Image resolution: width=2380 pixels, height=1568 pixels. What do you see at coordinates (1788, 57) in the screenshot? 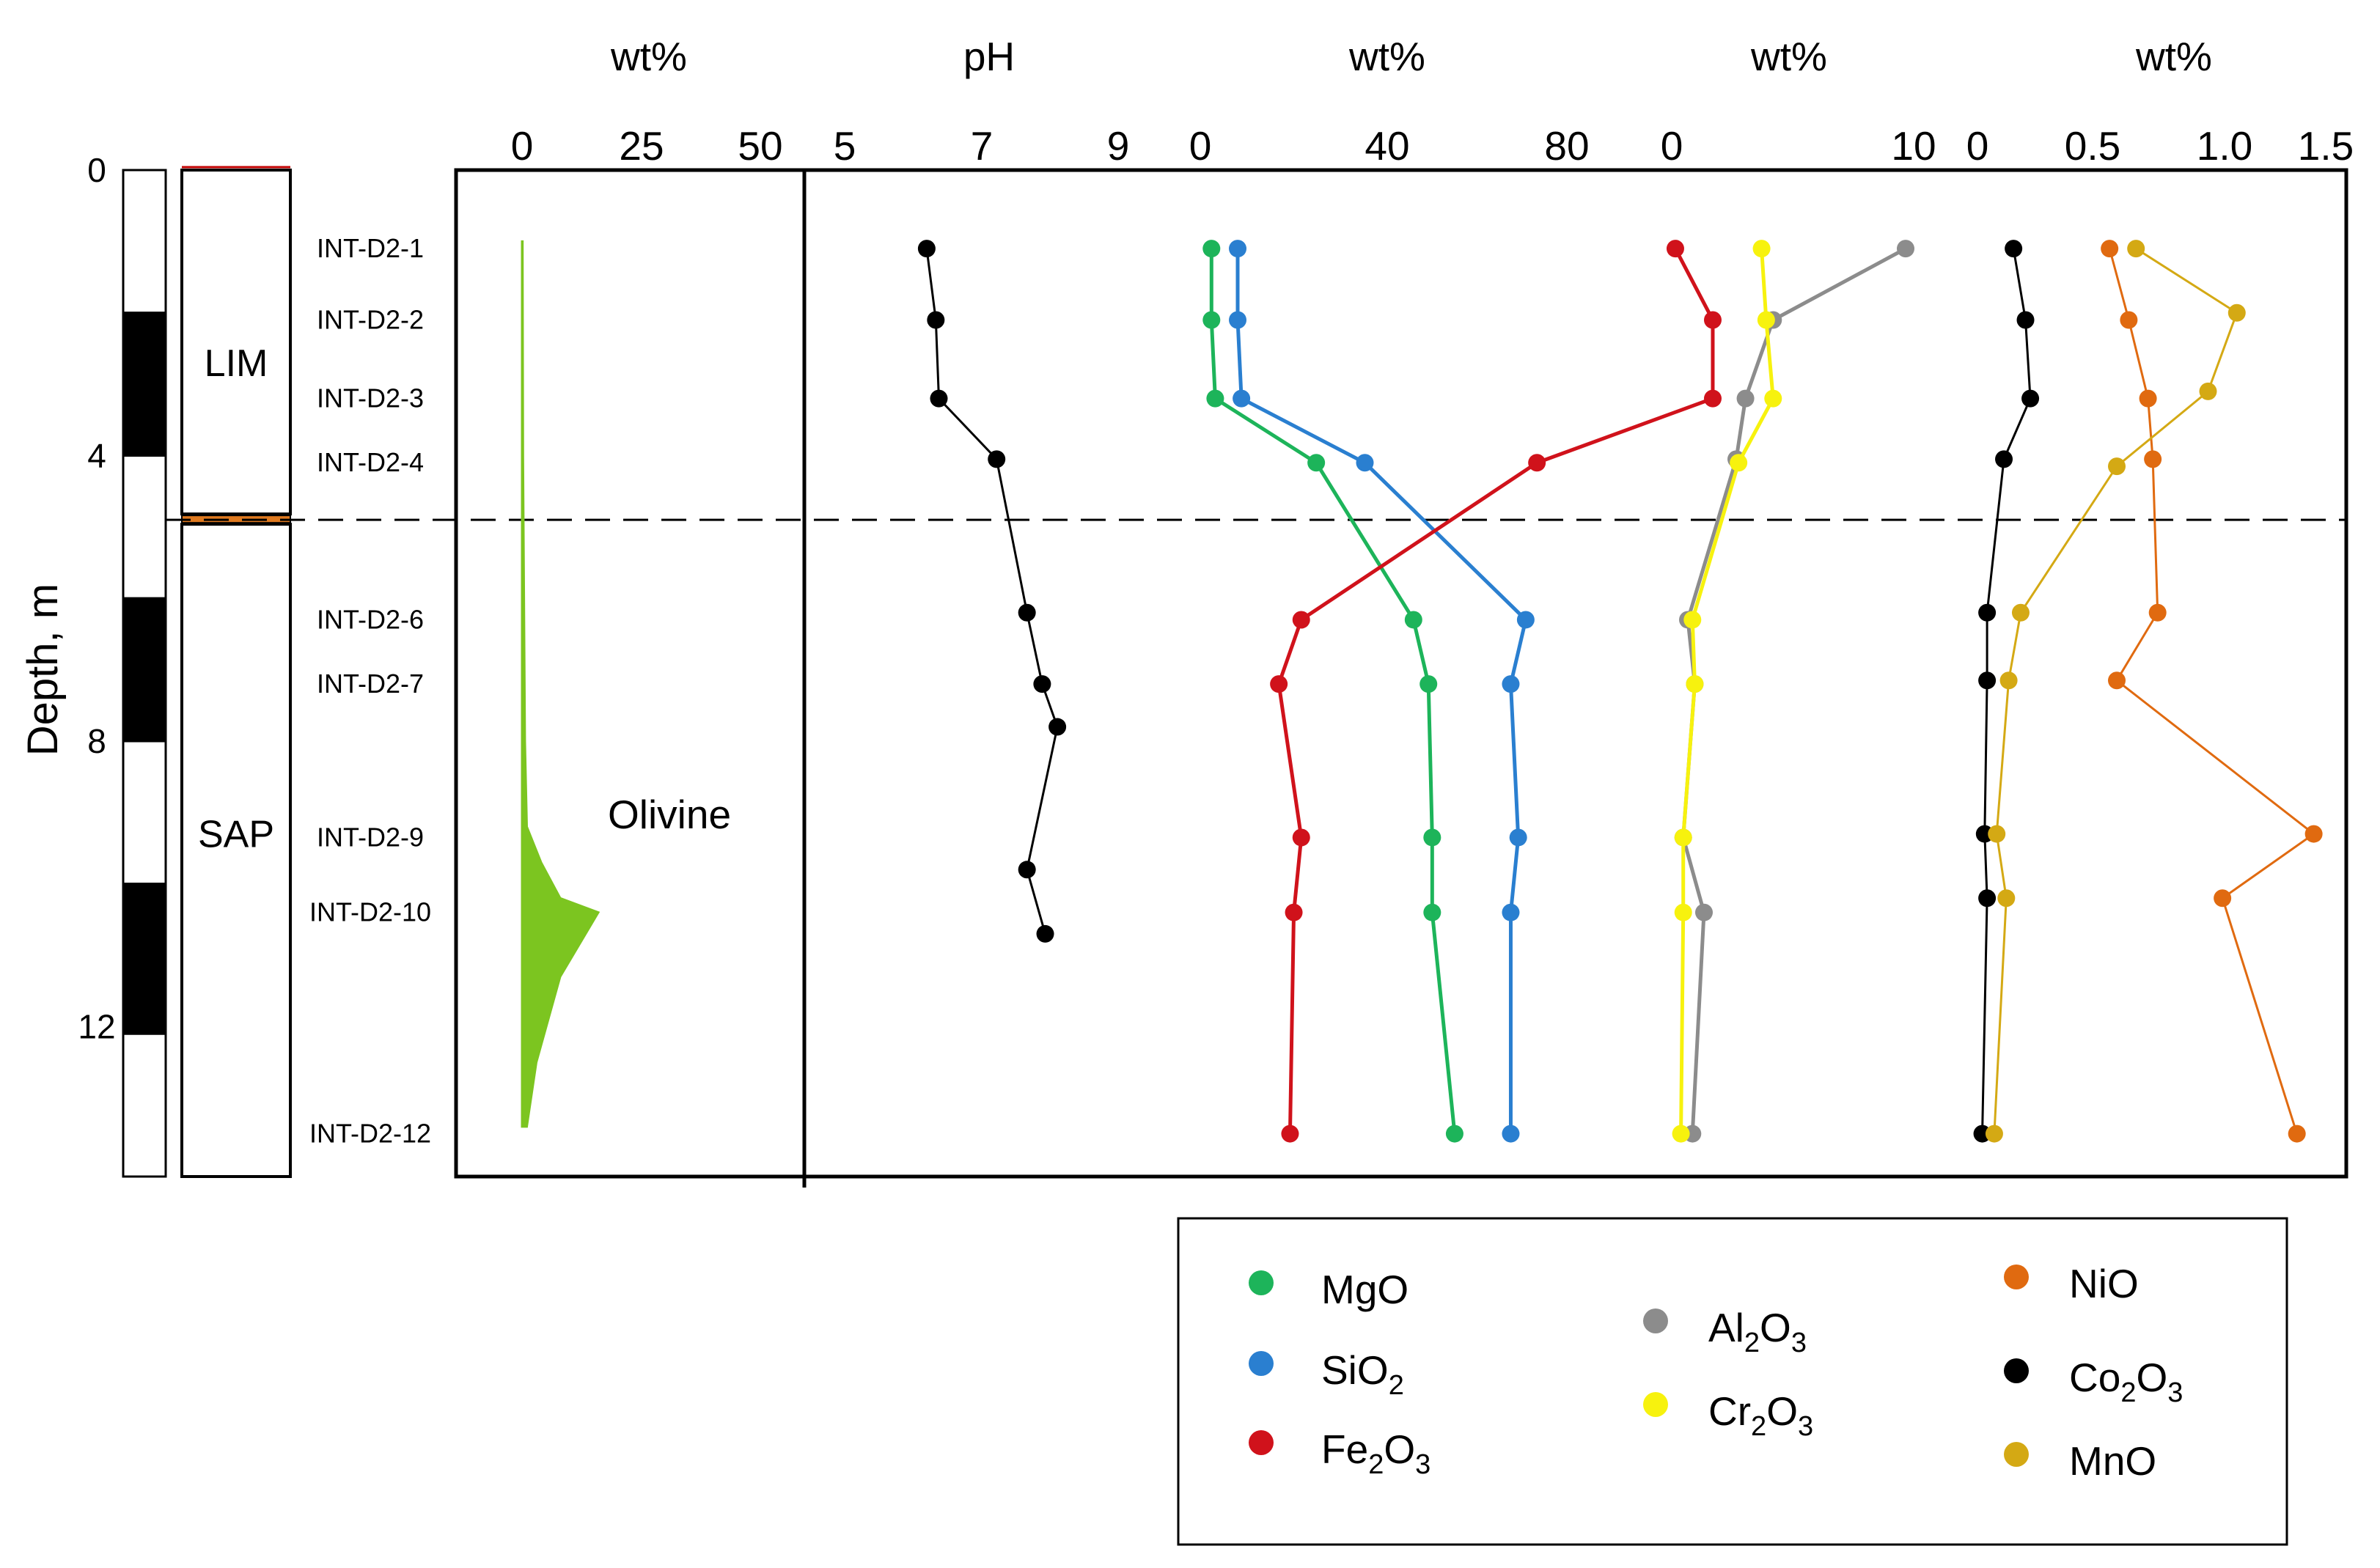
I see `panel-unit-label-minor: wt%` at bounding box center [1788, 57].